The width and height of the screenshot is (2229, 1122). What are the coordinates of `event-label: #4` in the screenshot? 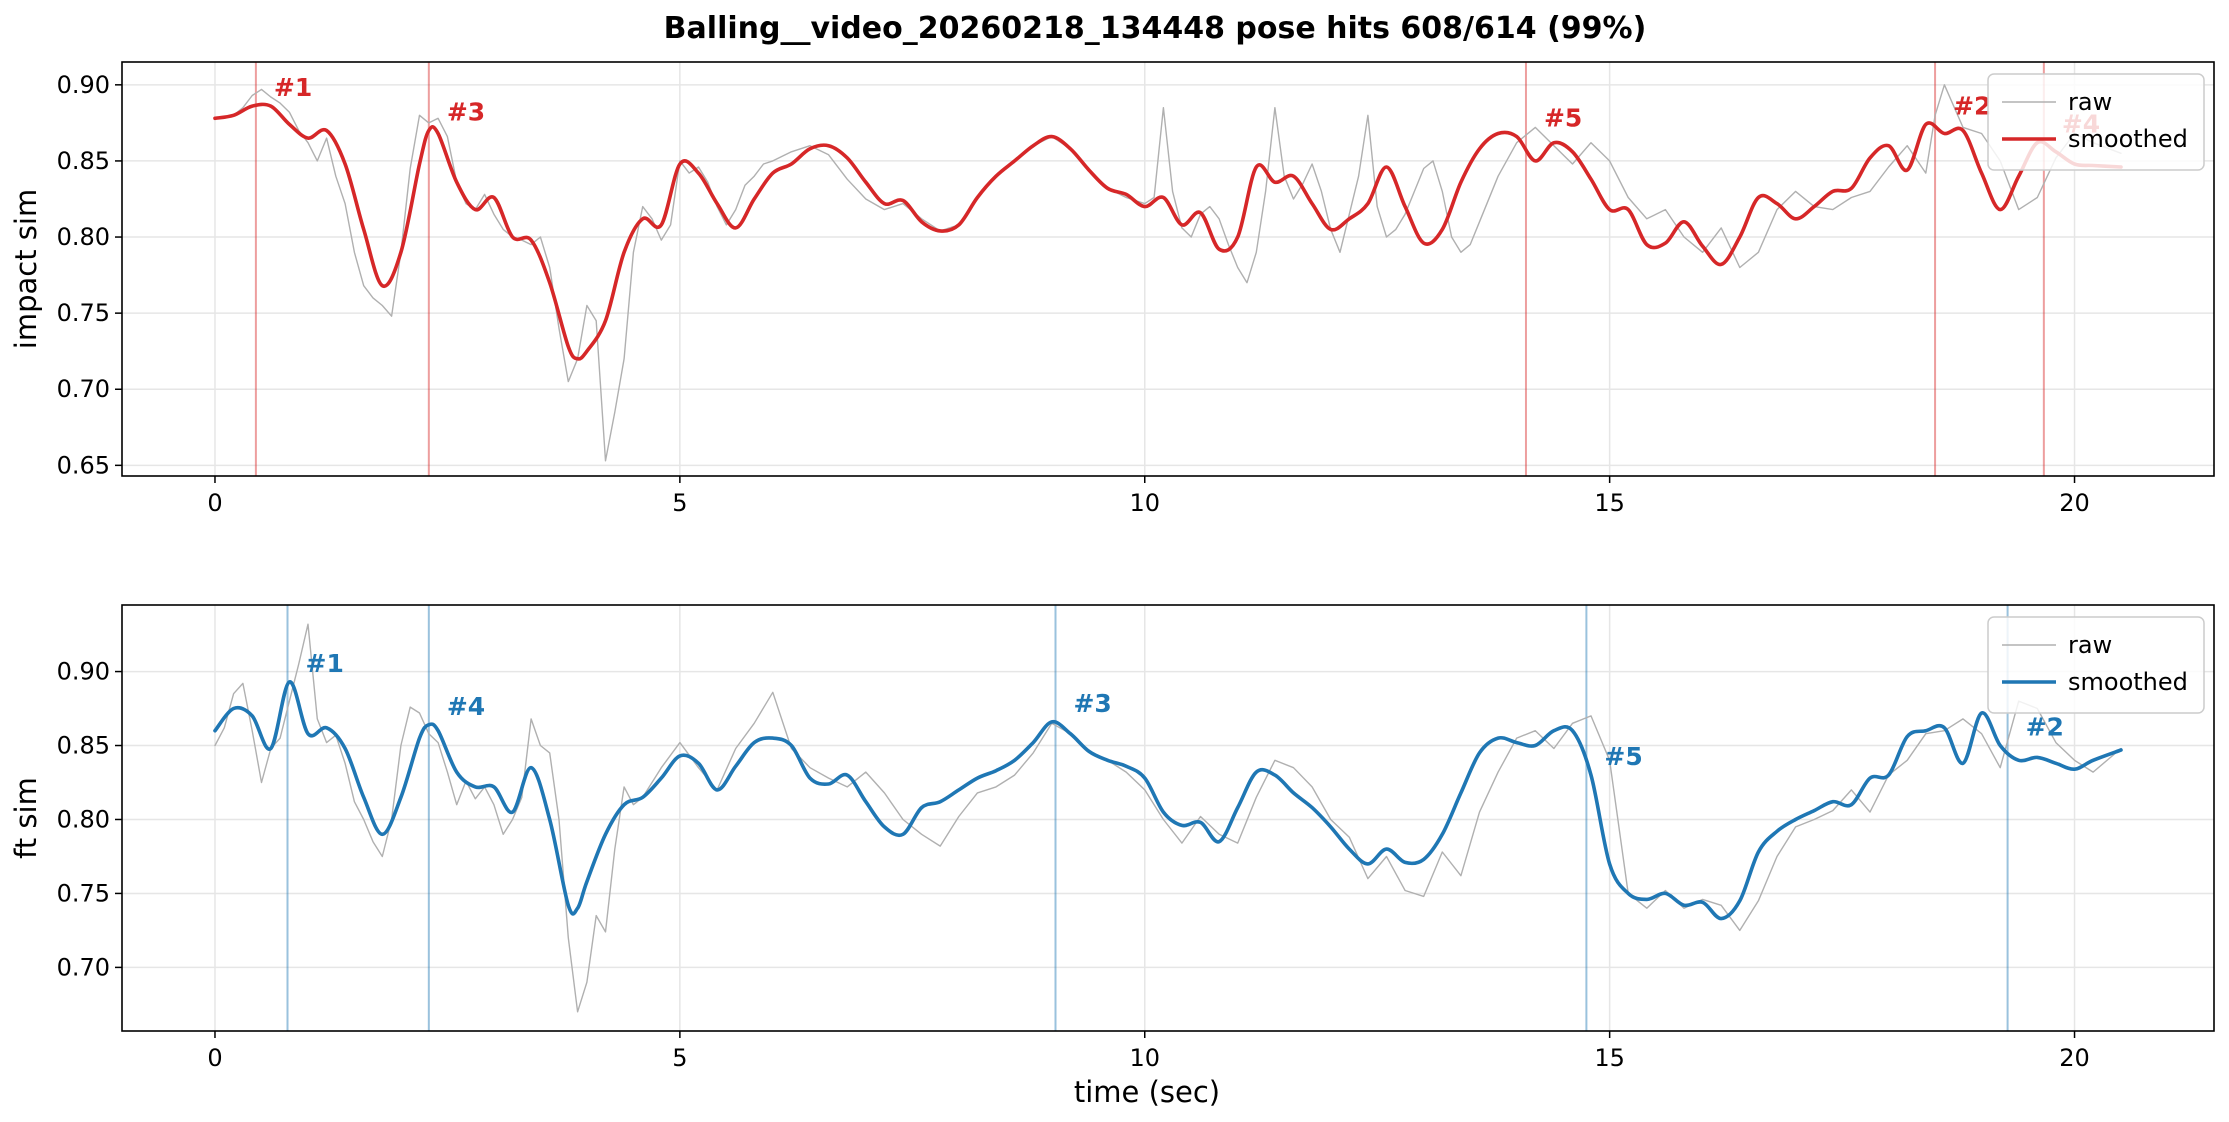 It's located at (466, 706).